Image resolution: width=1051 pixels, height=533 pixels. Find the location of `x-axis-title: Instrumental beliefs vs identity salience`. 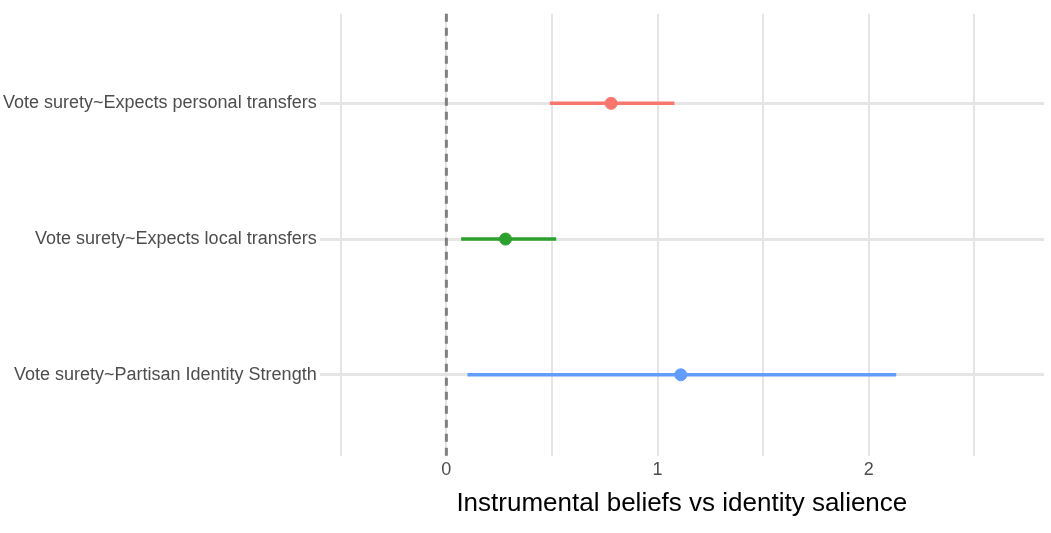

x-axis-title: Instrumental beliefs vs identity salience is located at coordinates (682, 501).